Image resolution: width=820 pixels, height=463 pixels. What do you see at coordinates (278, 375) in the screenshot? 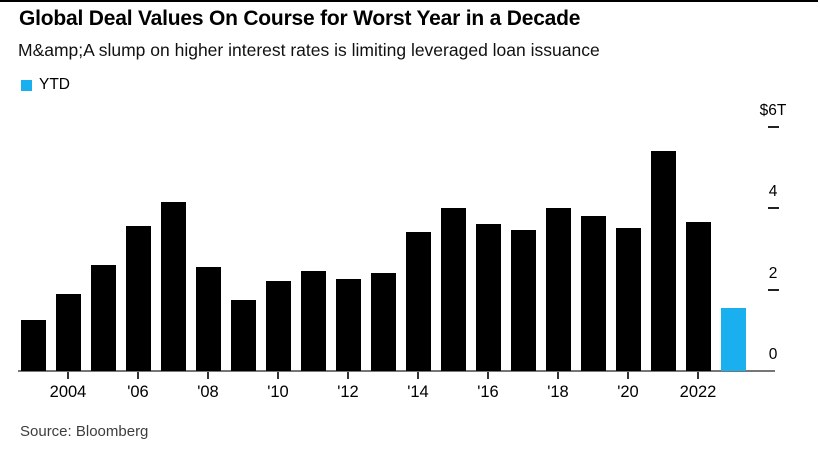
I see `x-axis-tick-2010` at bounding box center [278, 375].